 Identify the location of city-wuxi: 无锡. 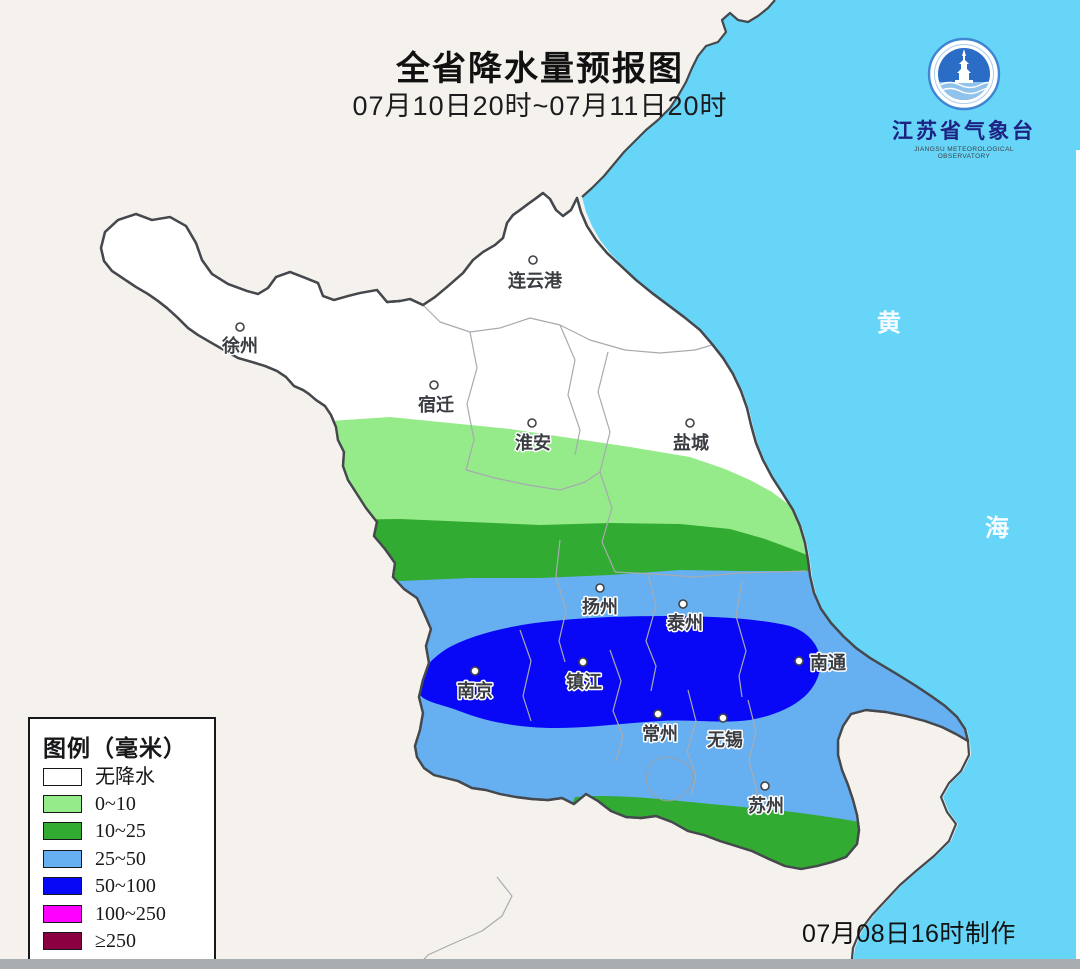
(725, 732).